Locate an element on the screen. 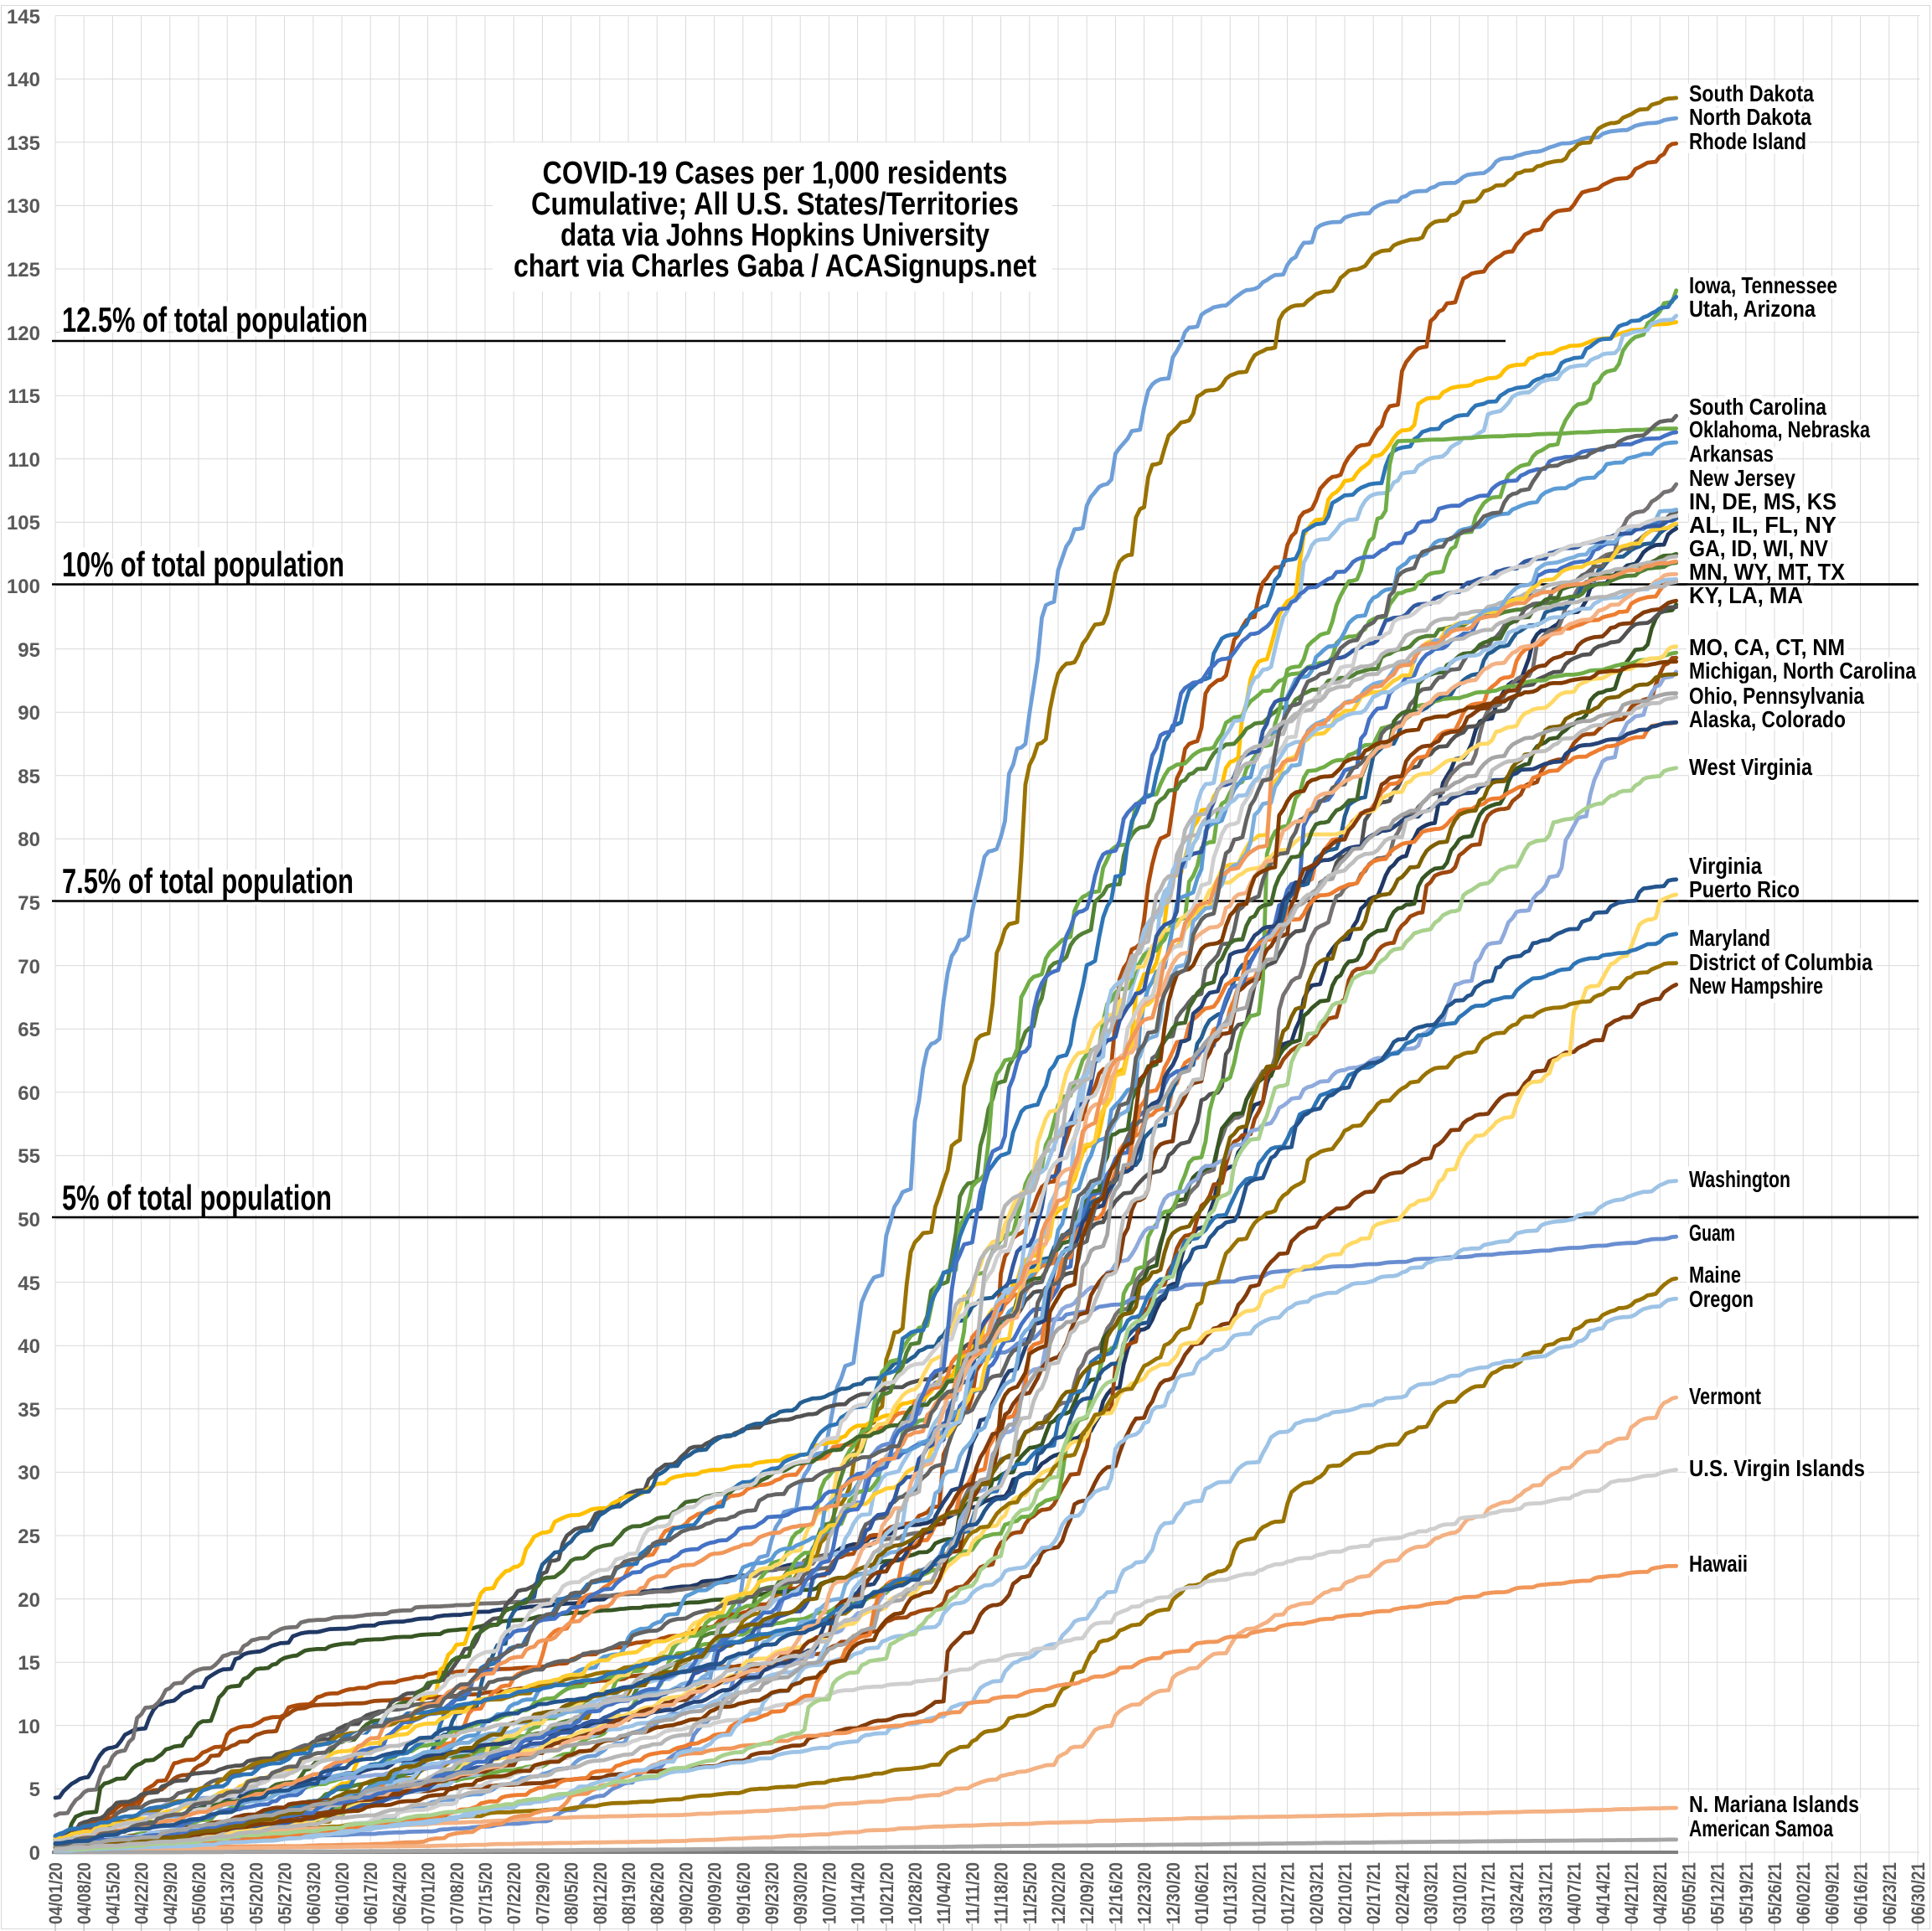 The image size is (1932, 1931). svg-text: 15 is located at coordinates (29, 1663).